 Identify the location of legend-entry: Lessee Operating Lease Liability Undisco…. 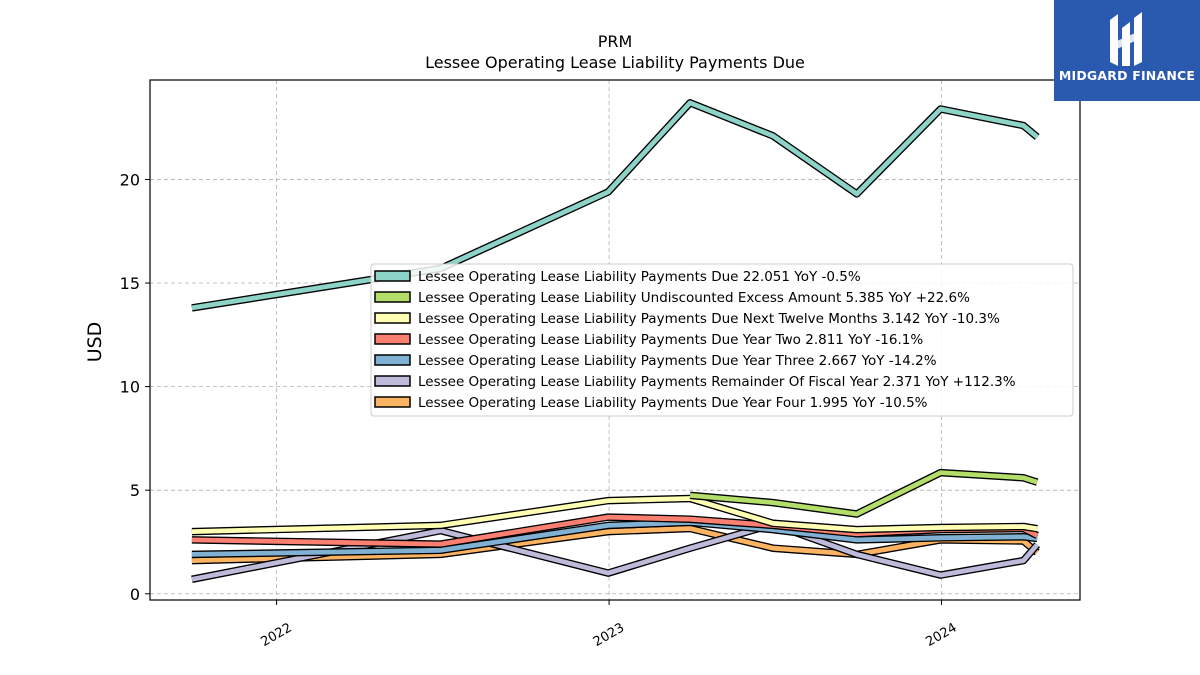
(694, 298).